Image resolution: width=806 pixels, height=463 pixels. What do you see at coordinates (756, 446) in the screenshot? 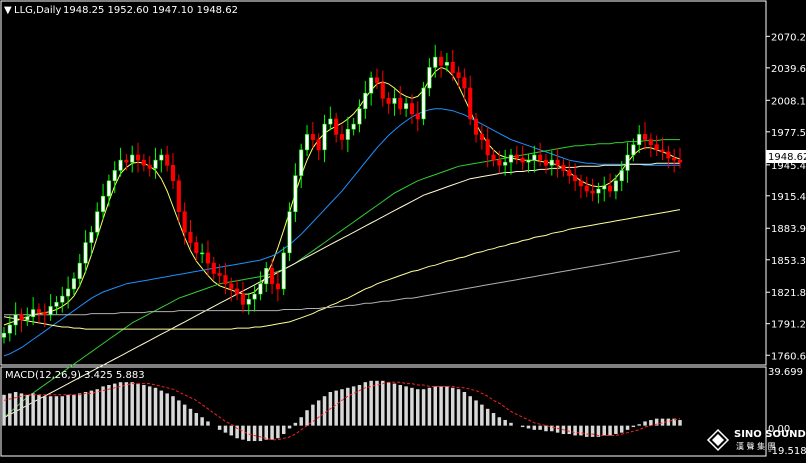
I see `watermark-chinese: 漢 聲 集 團` at bounding box center [756, 446].